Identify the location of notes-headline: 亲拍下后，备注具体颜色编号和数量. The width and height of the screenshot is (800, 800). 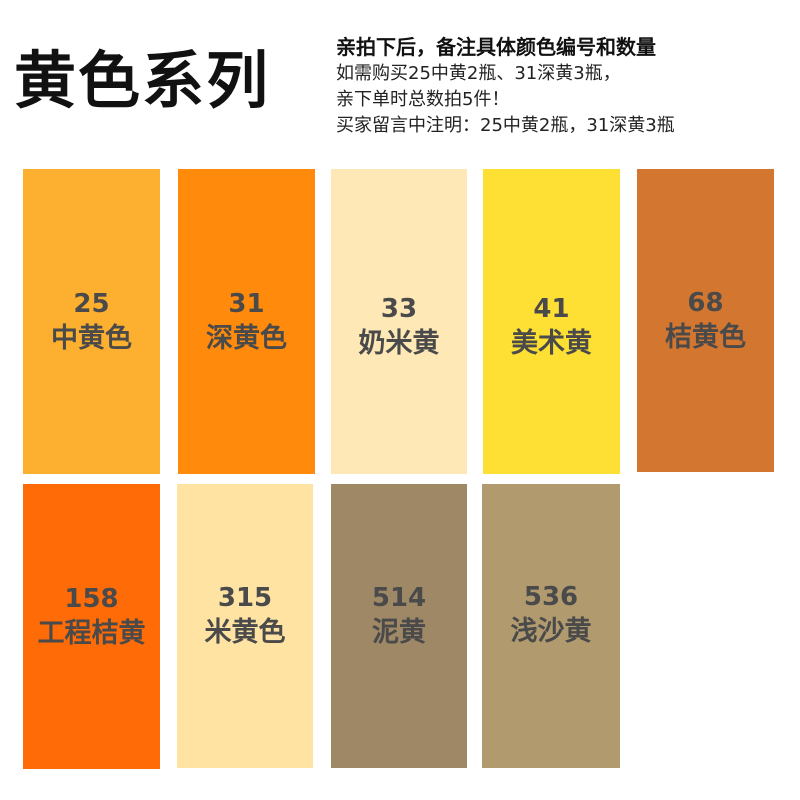
(496, 47).